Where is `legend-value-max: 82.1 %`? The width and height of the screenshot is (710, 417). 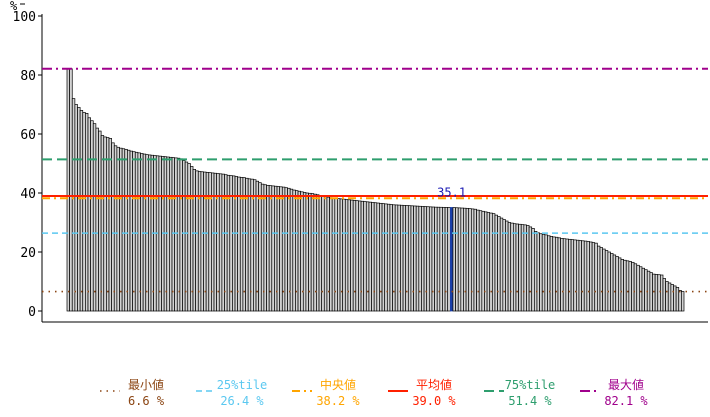
legend-value-max: 82.1 % is located at coordinates (626, 401).